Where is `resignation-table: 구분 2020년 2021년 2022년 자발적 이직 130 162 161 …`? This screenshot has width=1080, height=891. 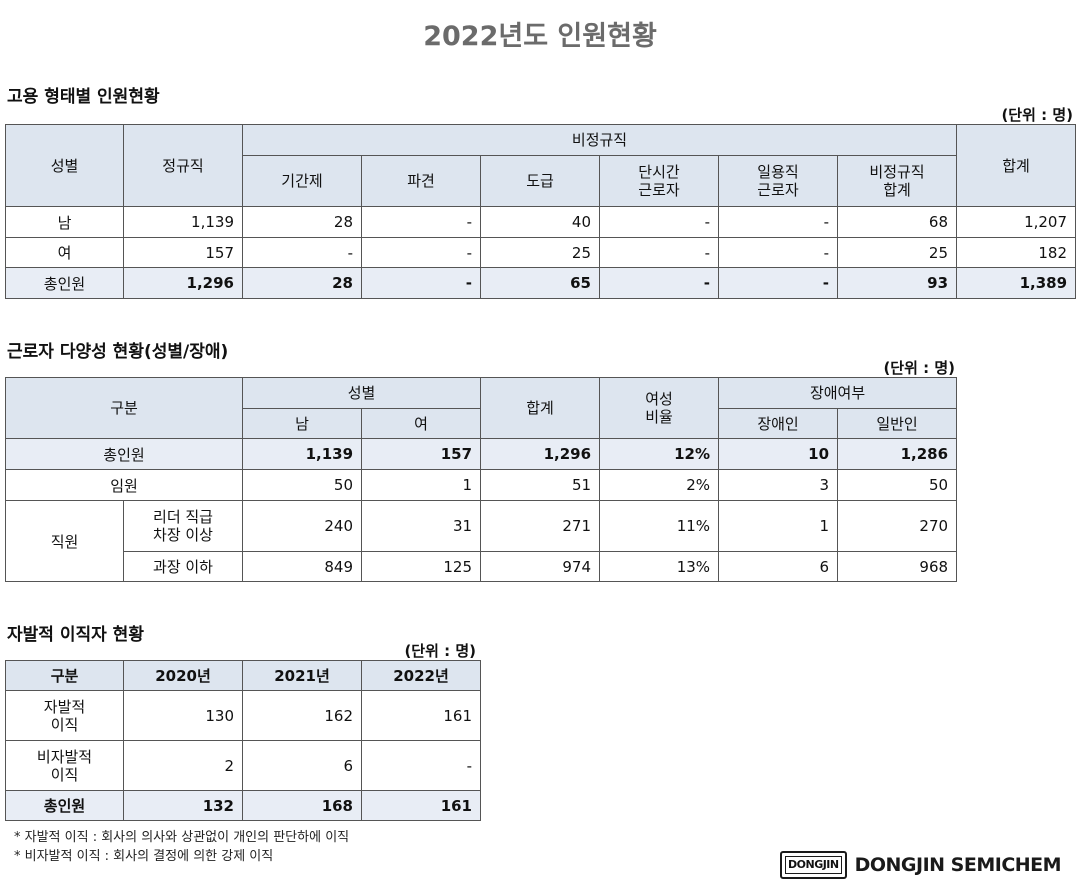
resignation-table: 구분 2020년 2021년 2022년 자발적 이직 130 162 161 … is located at coordinates (243, 740).